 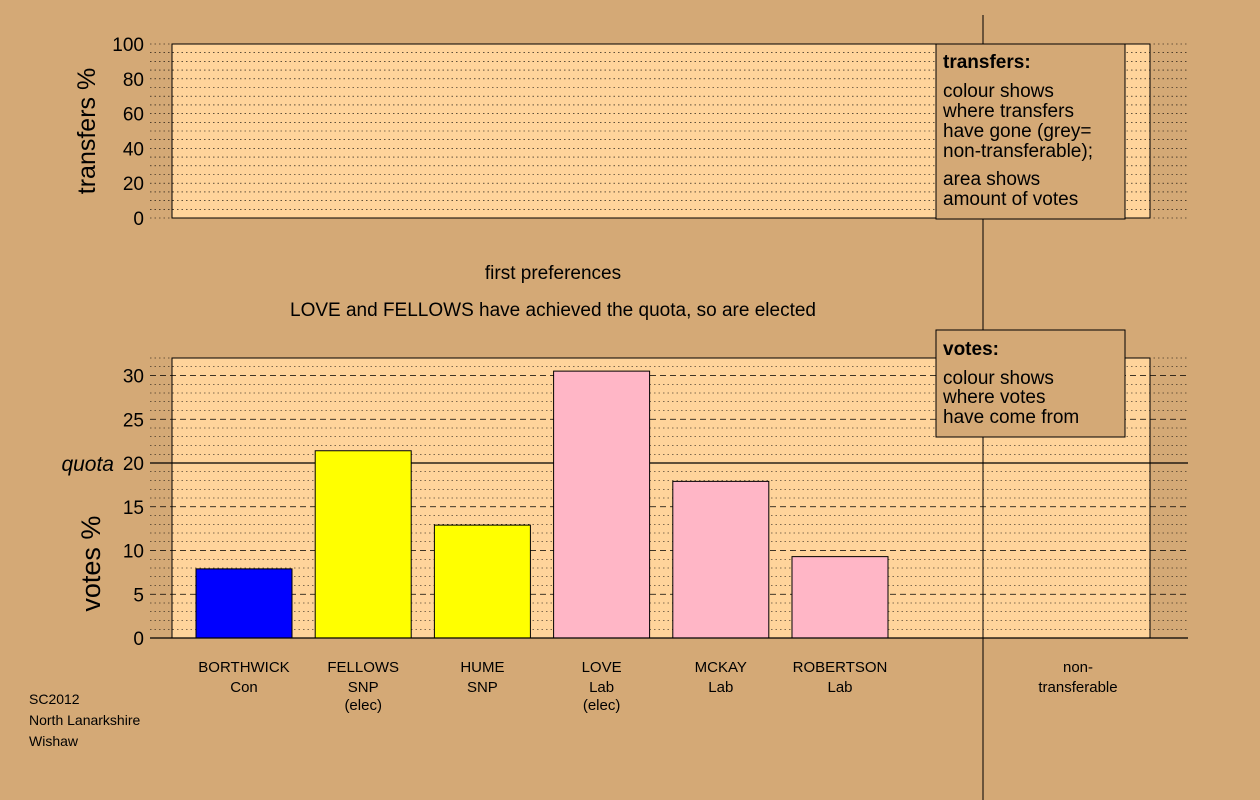 I want to click on transfers-y-tick-label: 40, so click(x=133, y=149).